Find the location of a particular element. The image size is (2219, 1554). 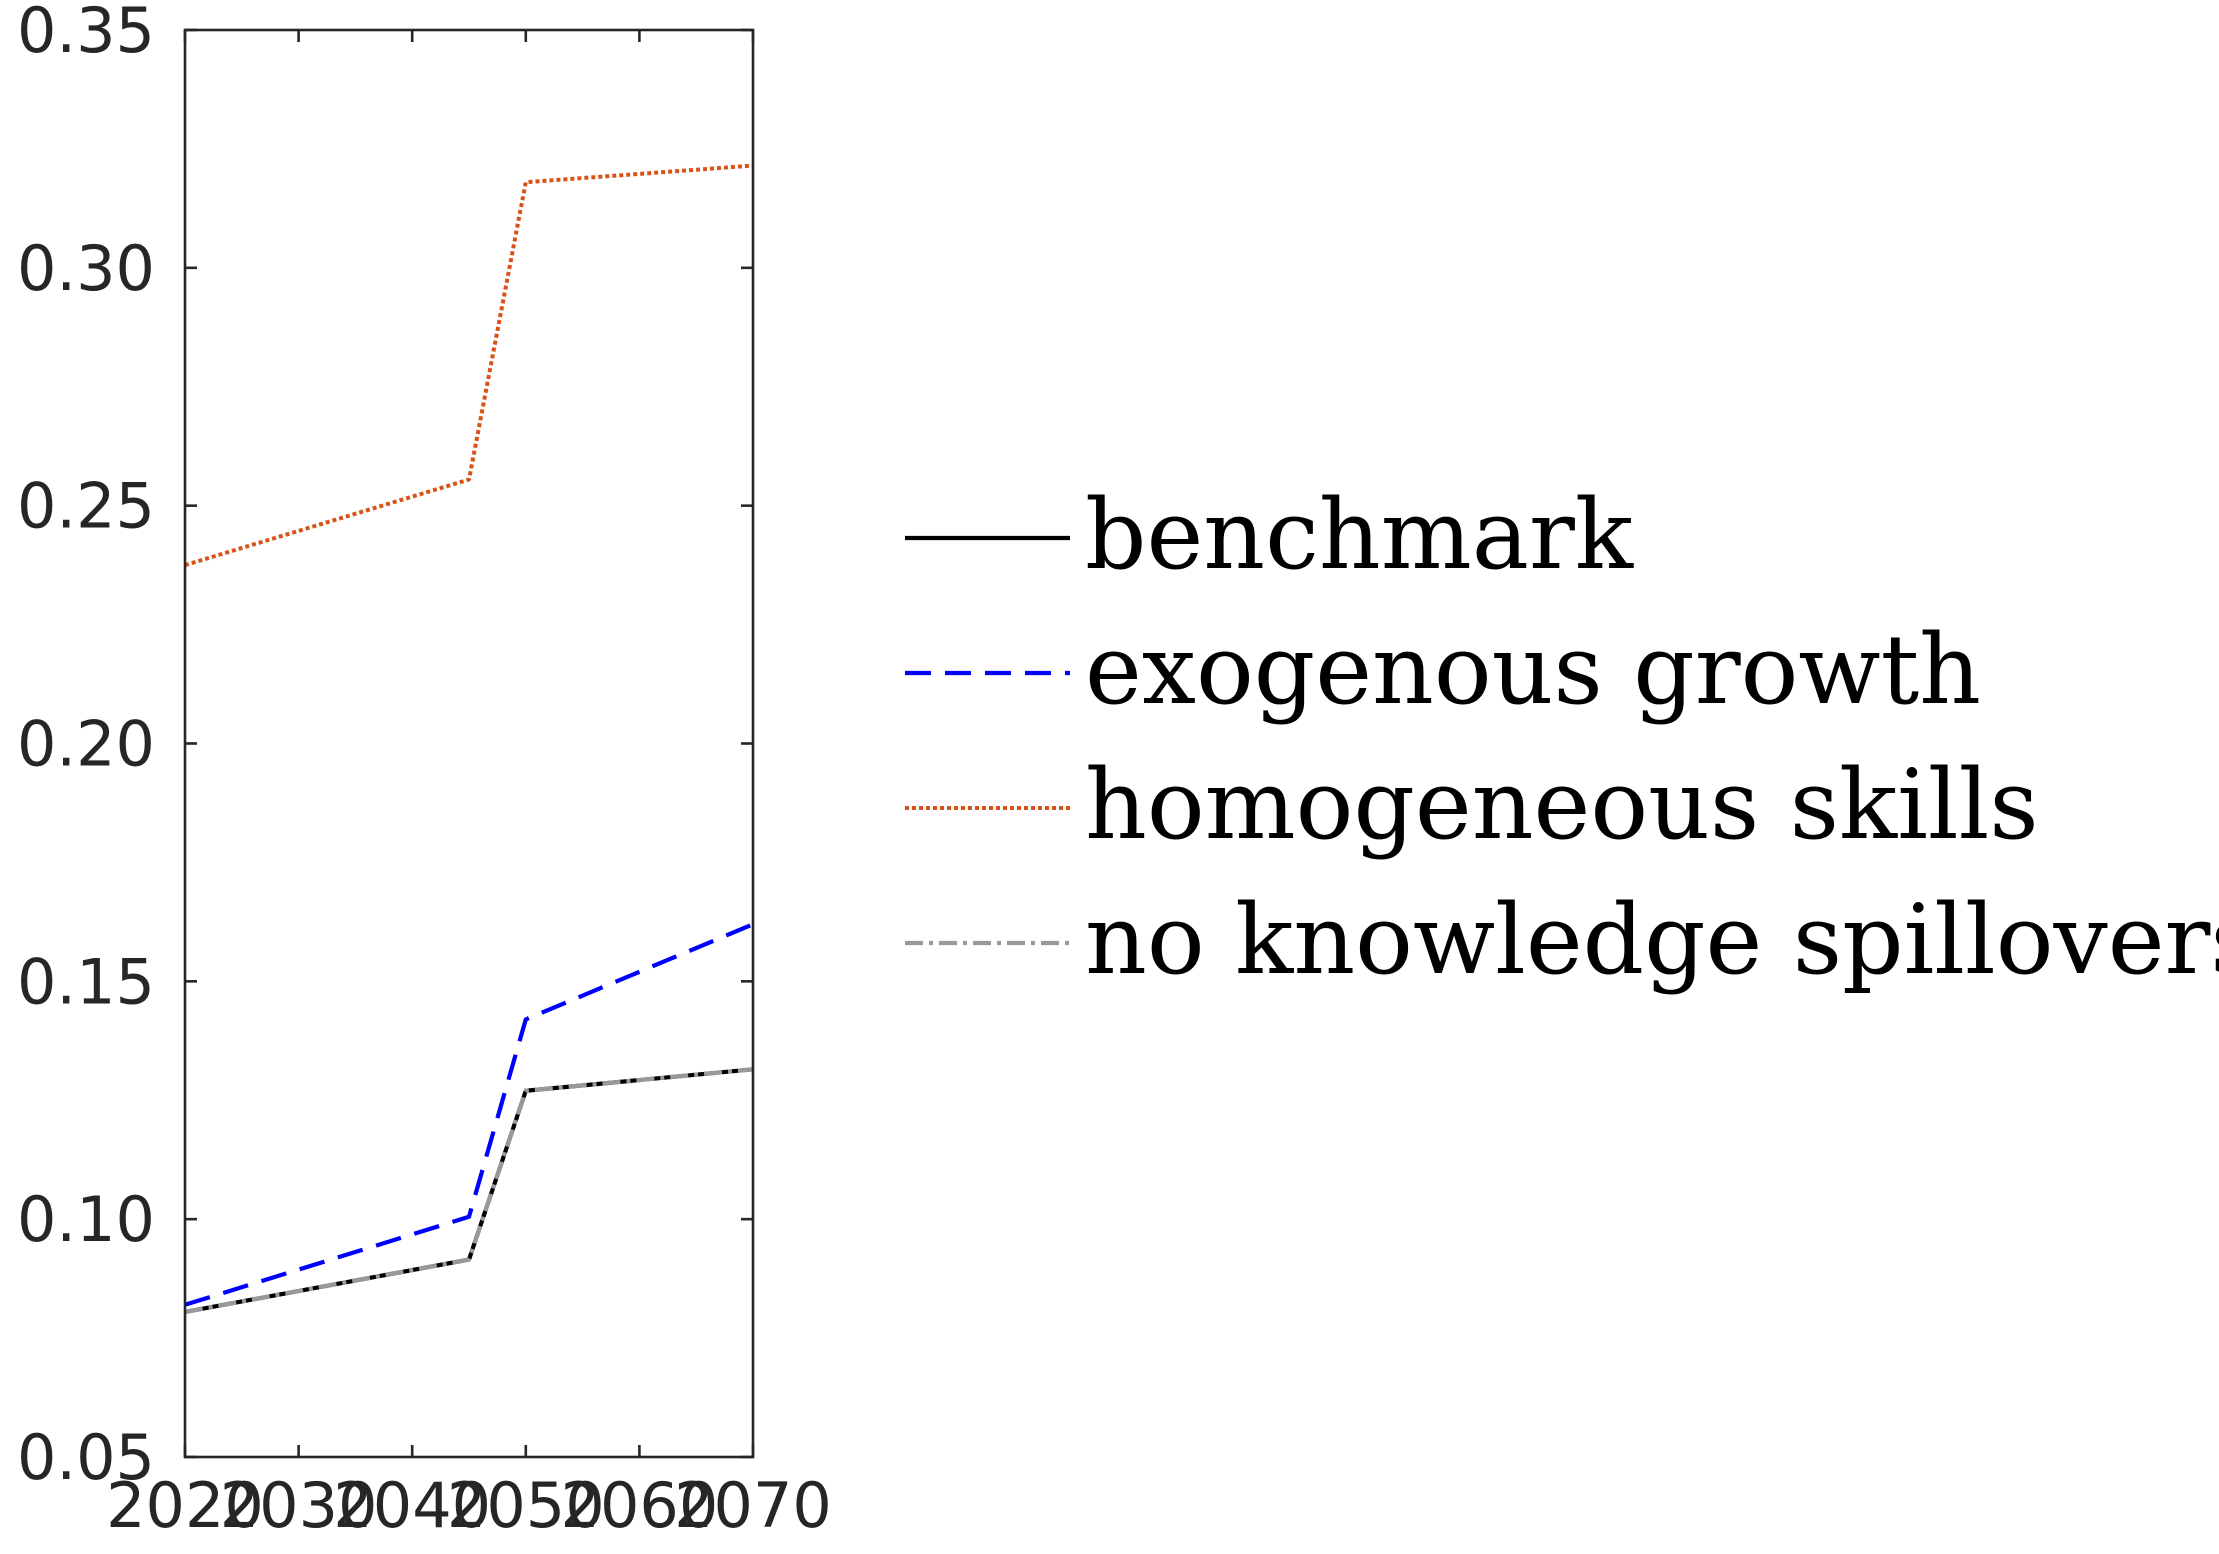

x-tick-label: 2020 is located at coordinates (185, 1505).